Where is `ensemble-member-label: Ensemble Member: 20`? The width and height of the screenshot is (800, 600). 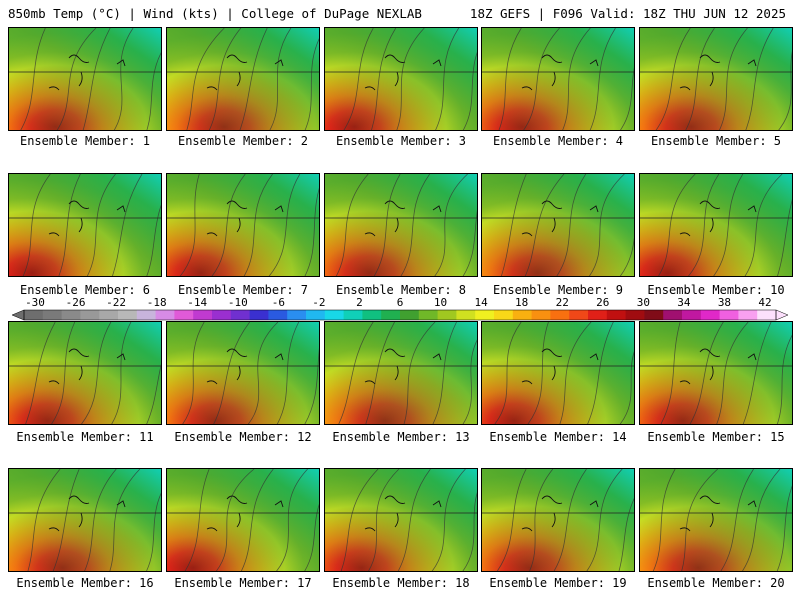
ensemble-member-label: Ensemble Member: 20 is located at coordinates (716, 583).